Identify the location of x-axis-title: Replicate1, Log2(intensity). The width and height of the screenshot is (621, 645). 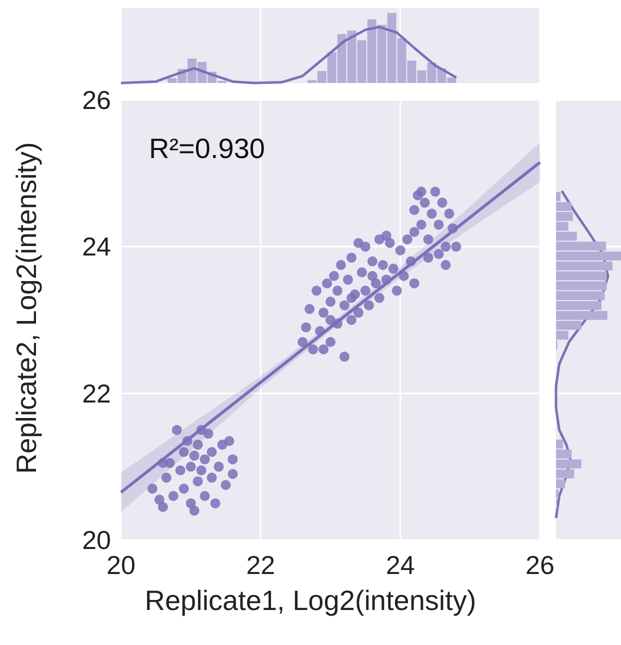
(310, 600).